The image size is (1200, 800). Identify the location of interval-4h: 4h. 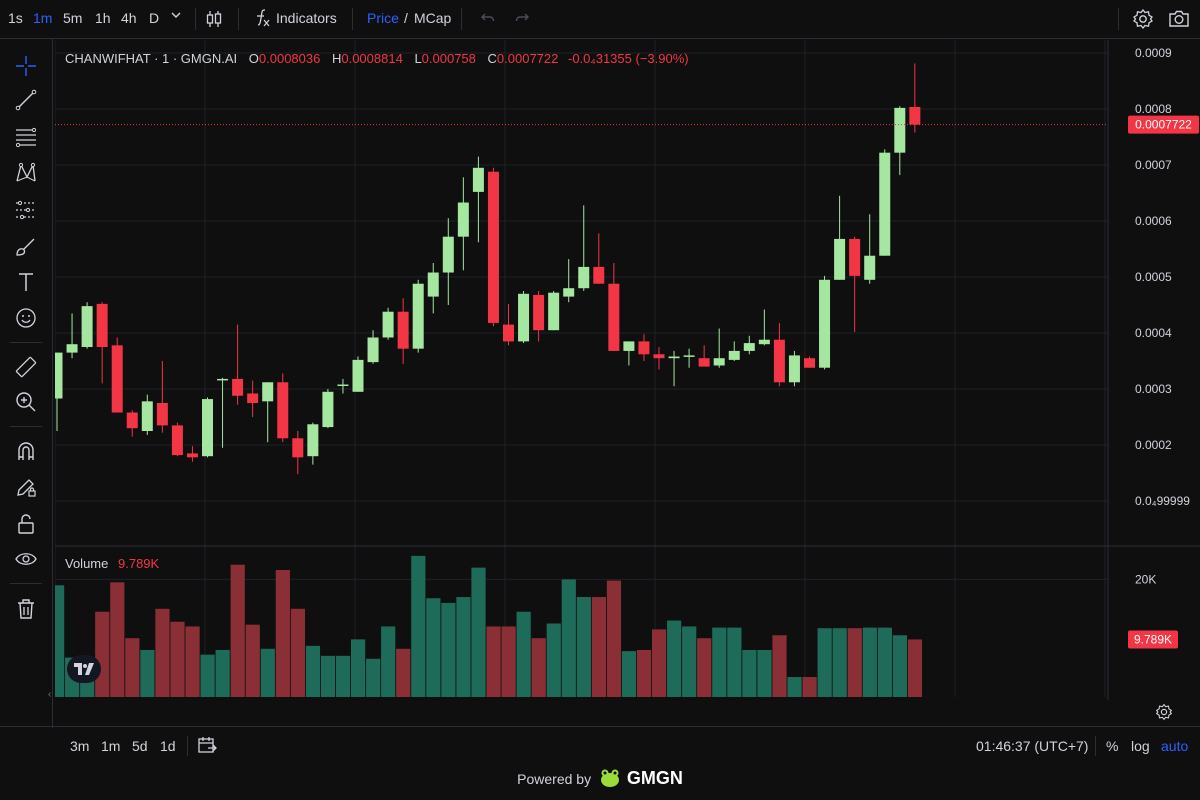
(129, 18).